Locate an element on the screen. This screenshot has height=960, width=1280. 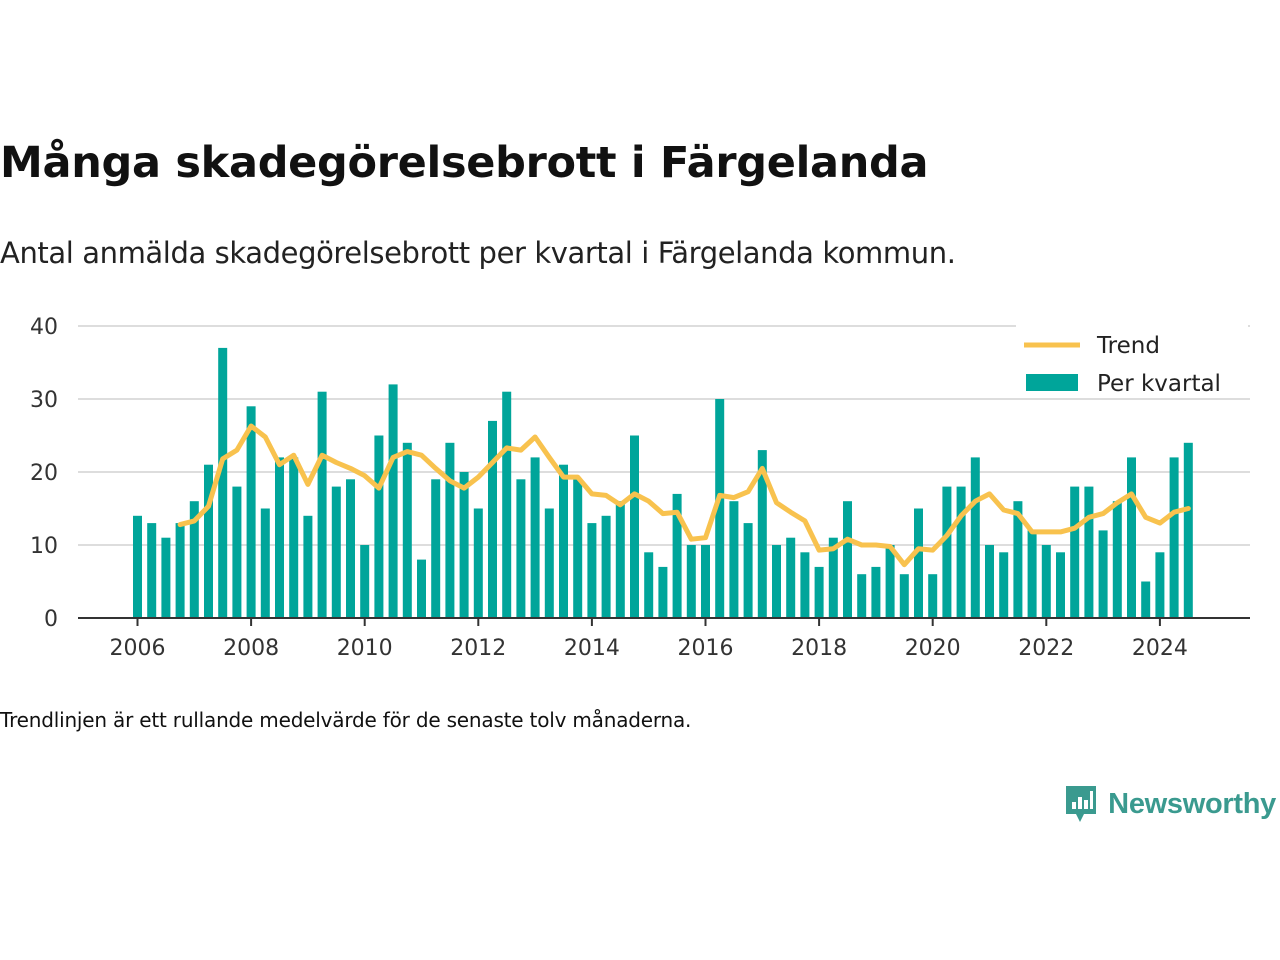
y-tick-label: 30 is located at coordinates (44, 400).